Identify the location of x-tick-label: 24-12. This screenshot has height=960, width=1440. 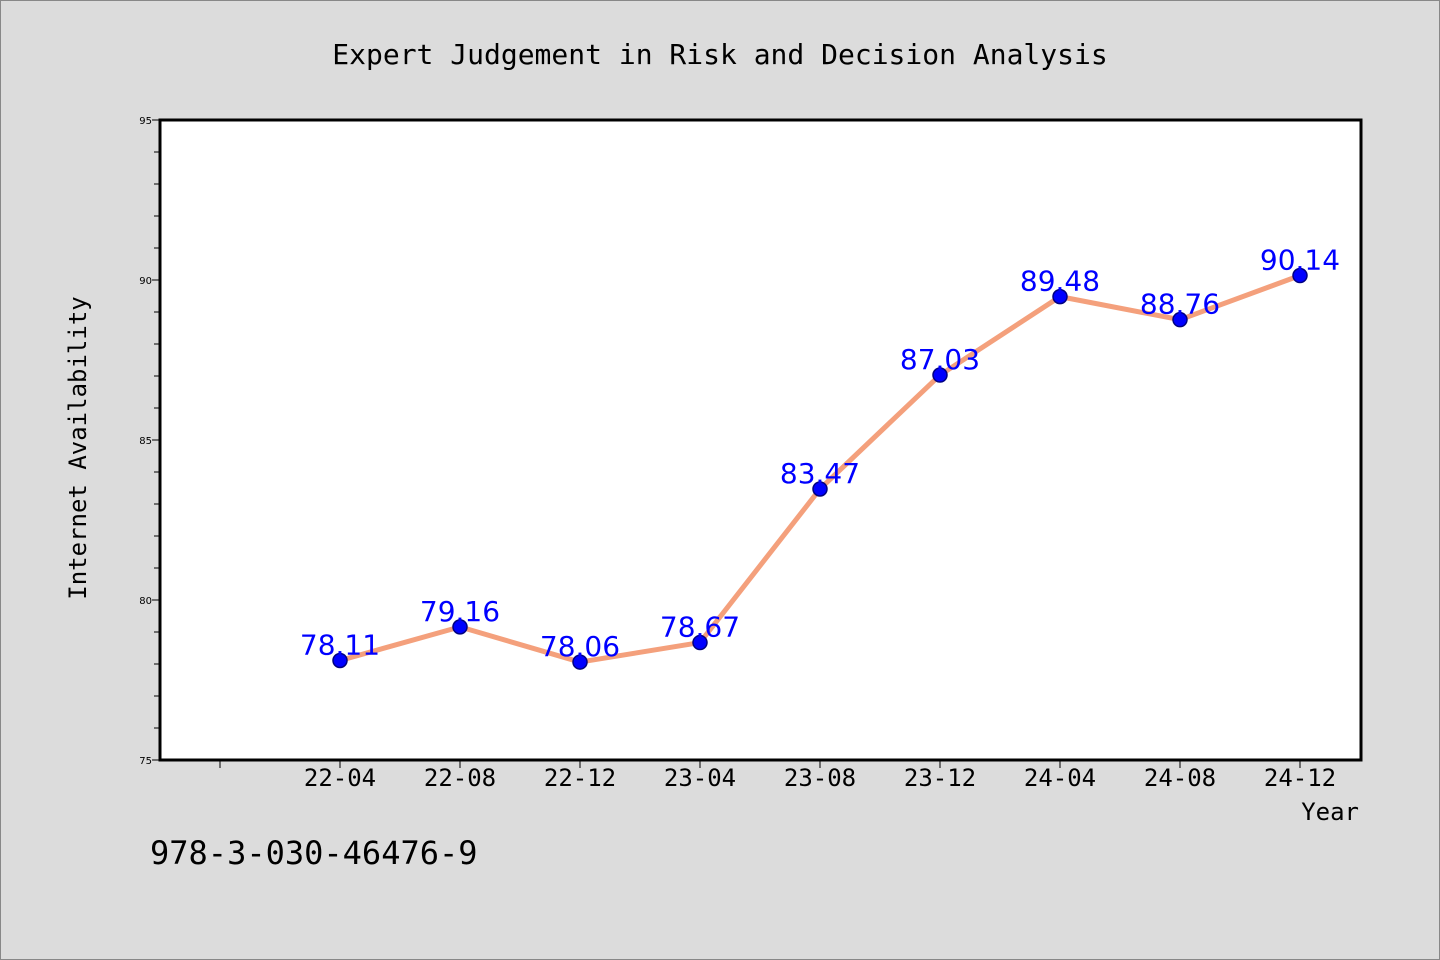
(1300, 778).